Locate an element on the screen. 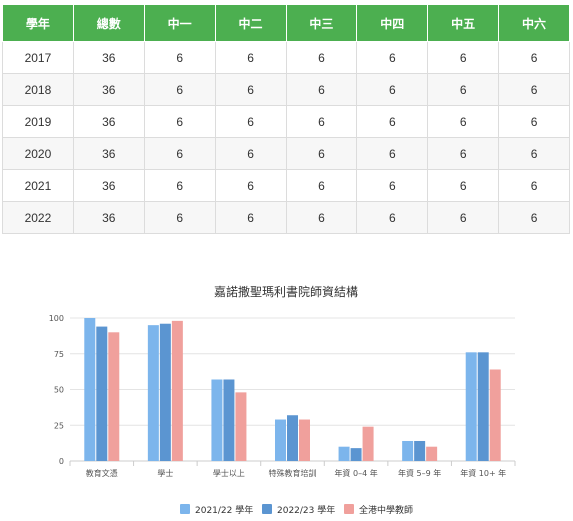 The width and height of the screenshot is (573, 521). y-tick-label: 50 is located at coordinates (59, 390).